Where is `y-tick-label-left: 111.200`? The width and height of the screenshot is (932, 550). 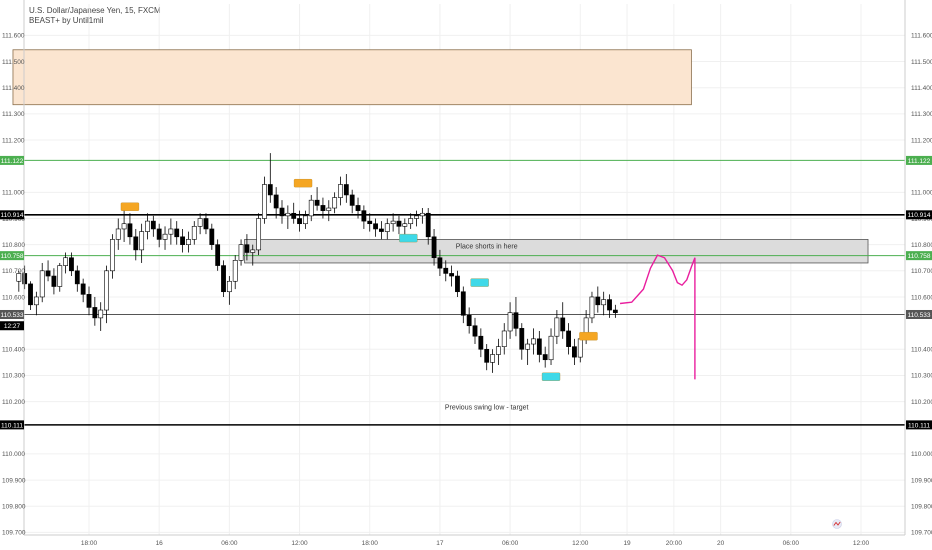
y-tick-label-left: 111.200 is located at coordinates (13, 140).